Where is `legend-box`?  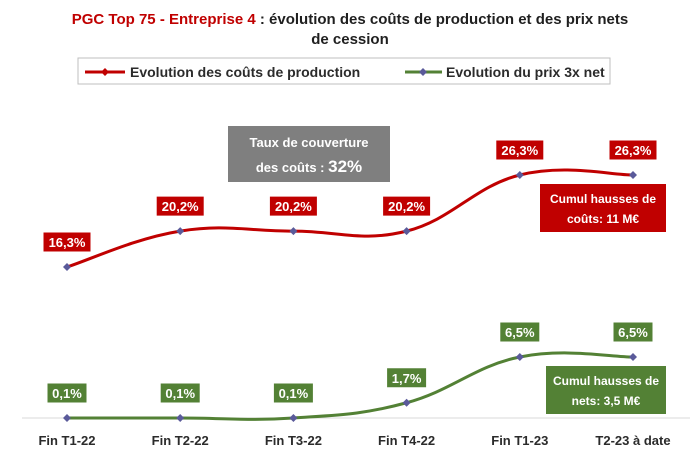
legend-box is located at coordinates (344, 71).